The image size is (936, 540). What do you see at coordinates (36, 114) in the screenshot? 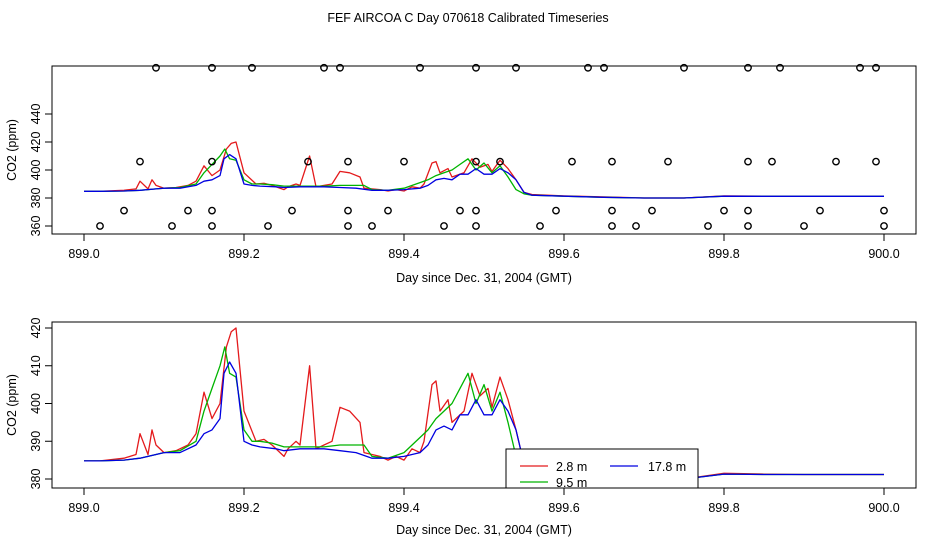
I see `y-tick-label: 440` at bounding box center [36, 114].